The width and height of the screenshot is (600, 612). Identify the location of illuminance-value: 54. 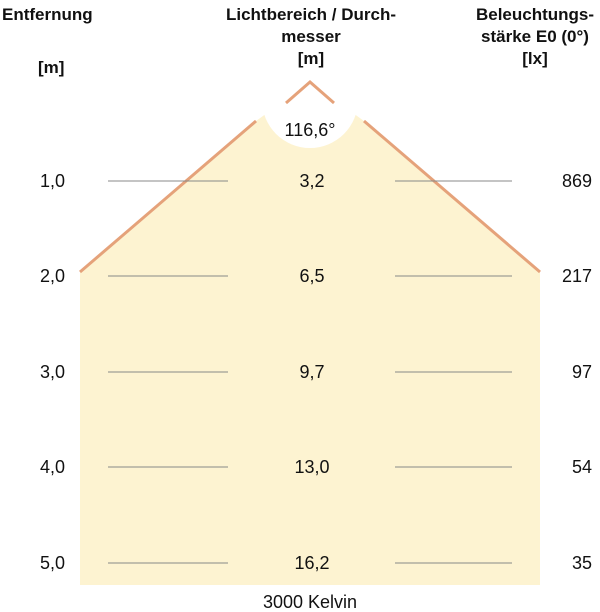
(581, 467).